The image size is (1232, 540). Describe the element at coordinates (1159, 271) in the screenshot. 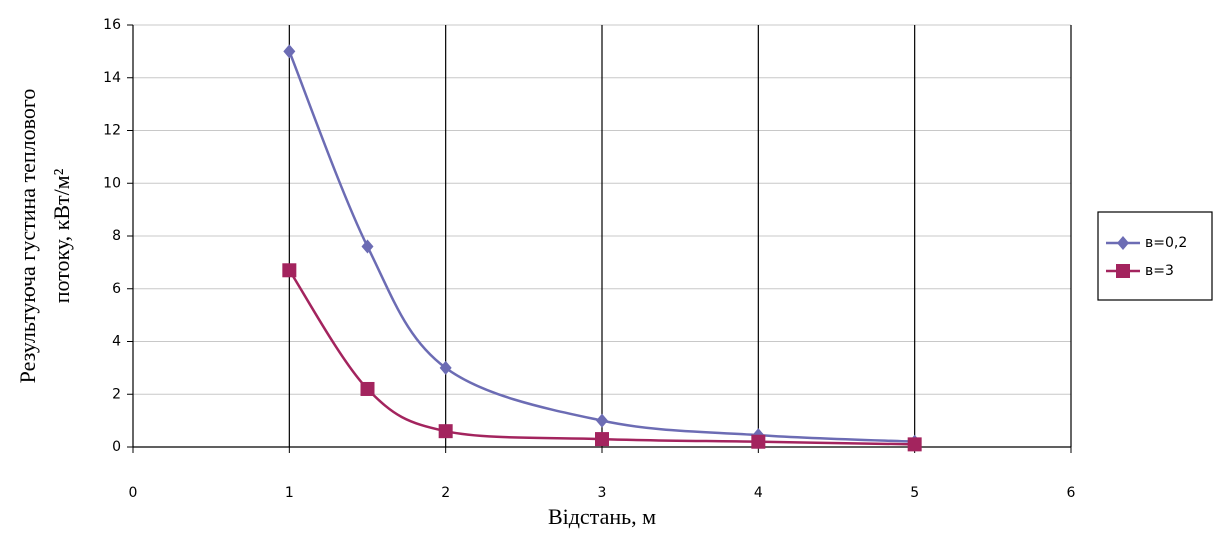

I see `legend-label: в=3` at that location.